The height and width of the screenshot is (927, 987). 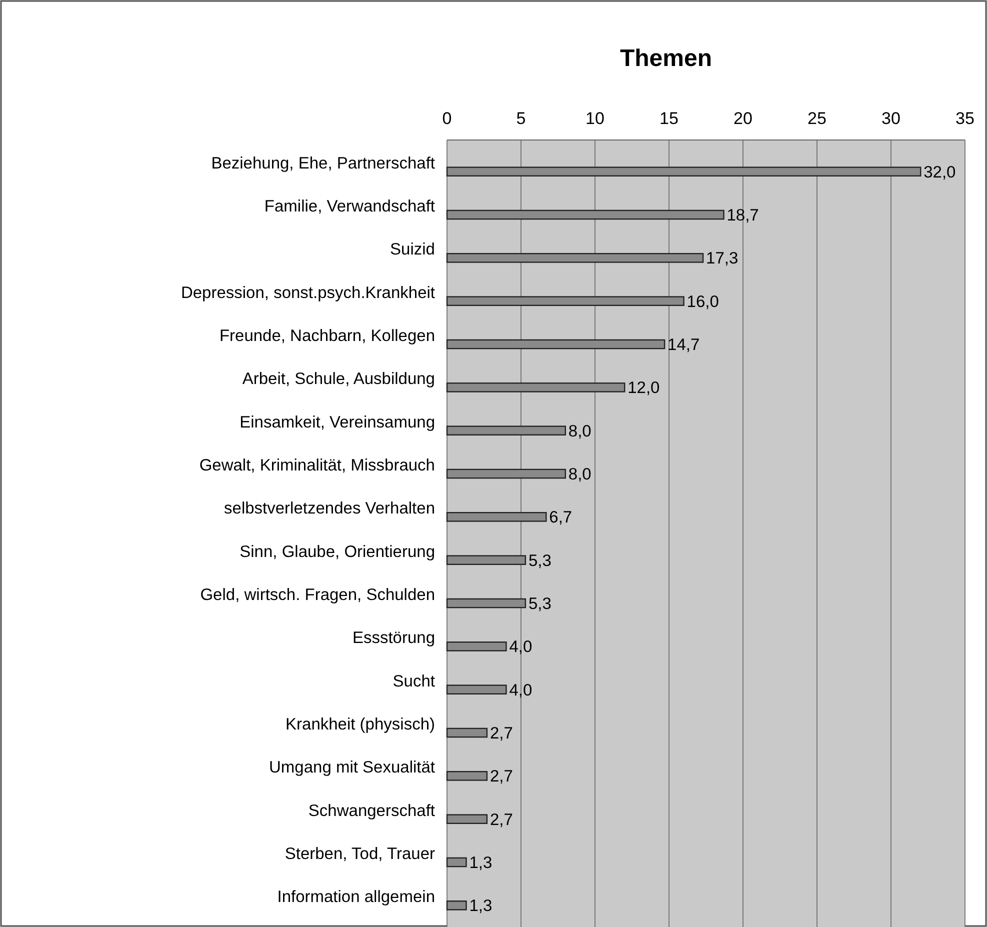 I want to click on data-label: 6,7, so click(x=560, y=517).